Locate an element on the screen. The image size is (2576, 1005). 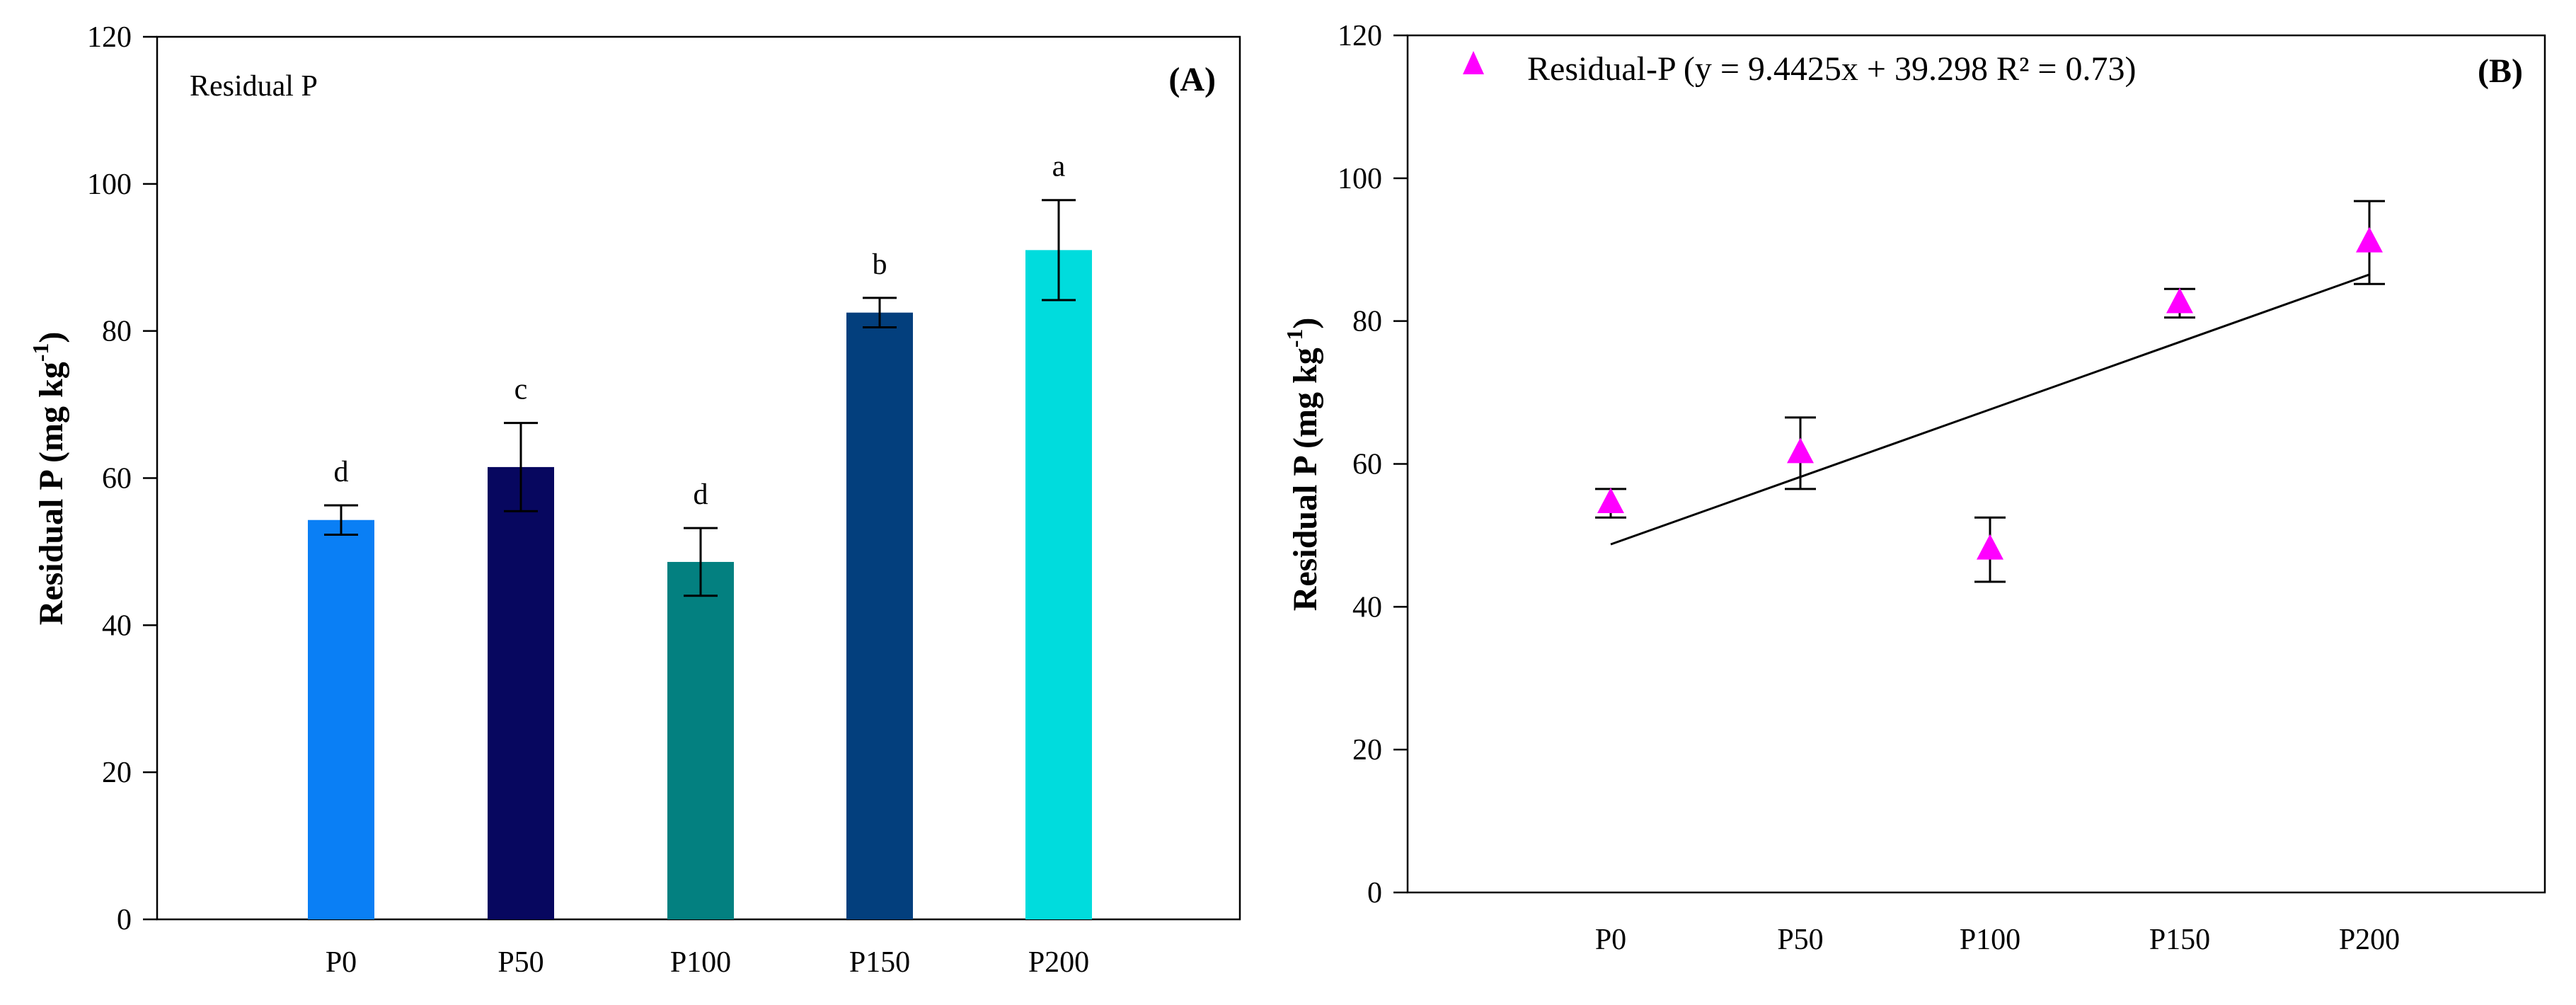
panel-b-fit-line is located at coordinates (1990, 409).